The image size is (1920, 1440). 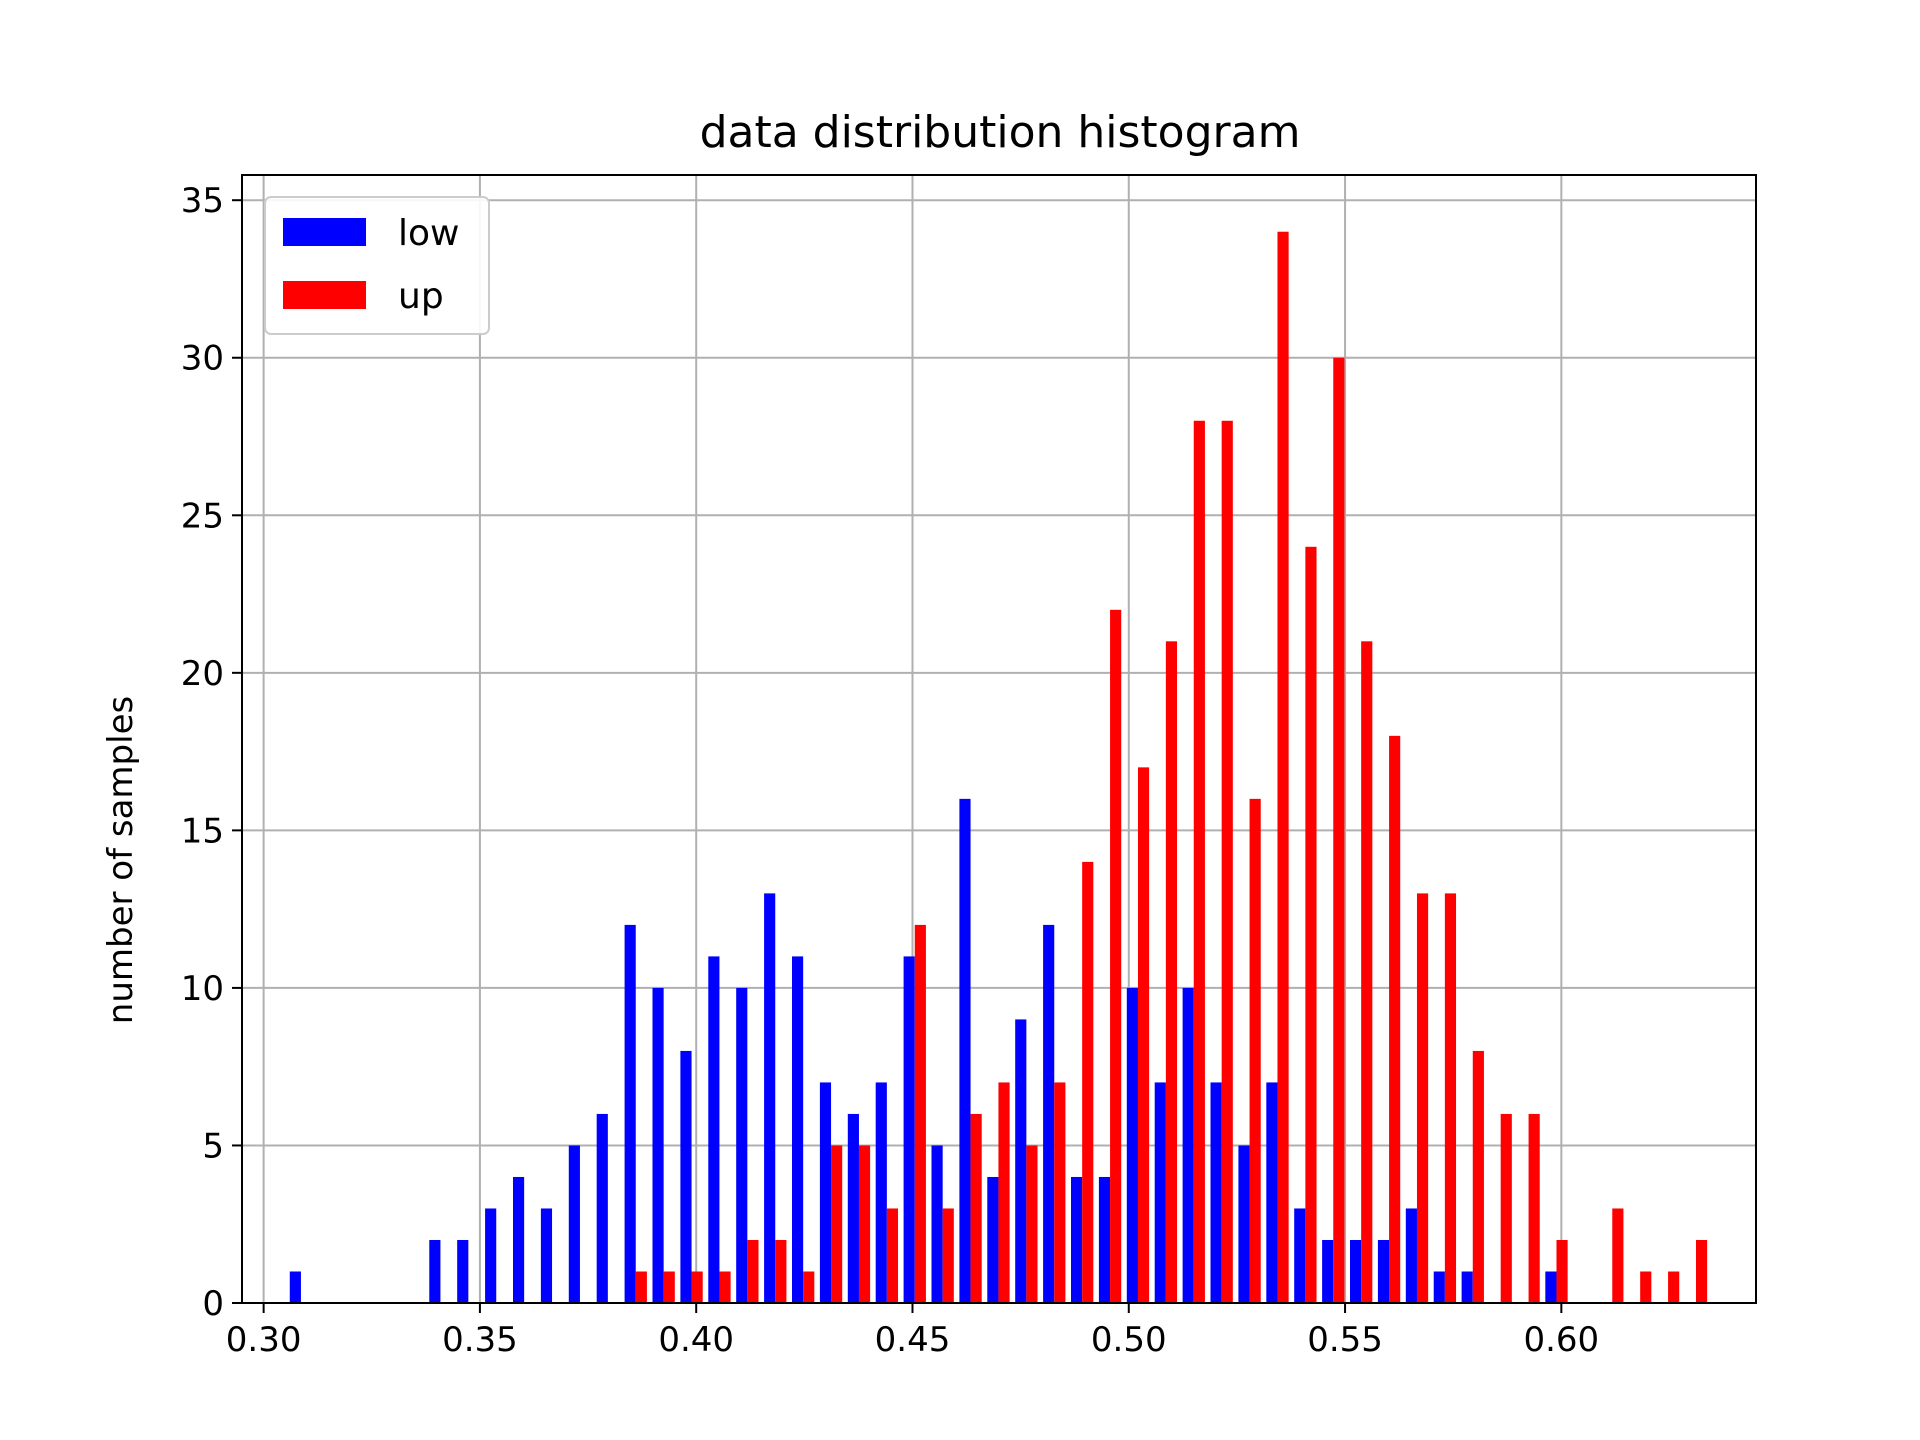 I want to click on x-tick-label: 0.55, so click(x=1345, y=1340).